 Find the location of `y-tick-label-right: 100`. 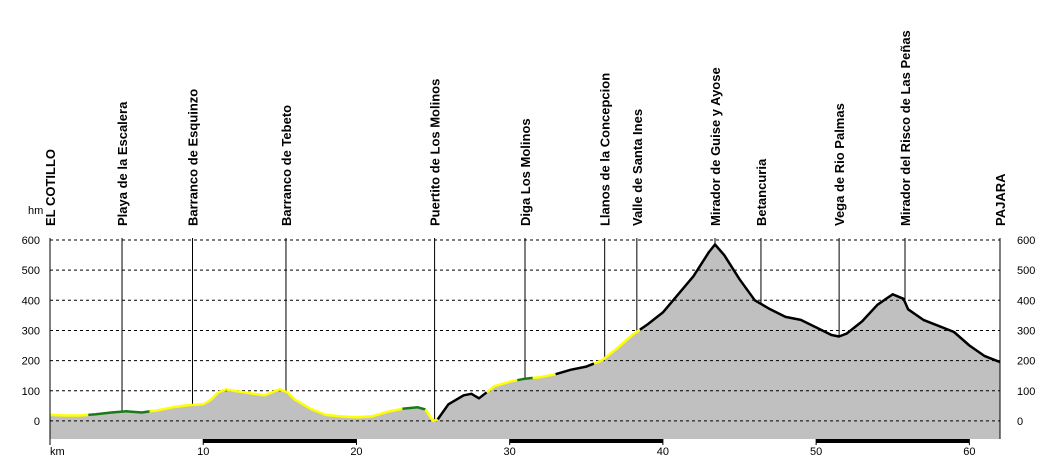

y-tick-label-right: 100 is located at coordinates (1026, 392).